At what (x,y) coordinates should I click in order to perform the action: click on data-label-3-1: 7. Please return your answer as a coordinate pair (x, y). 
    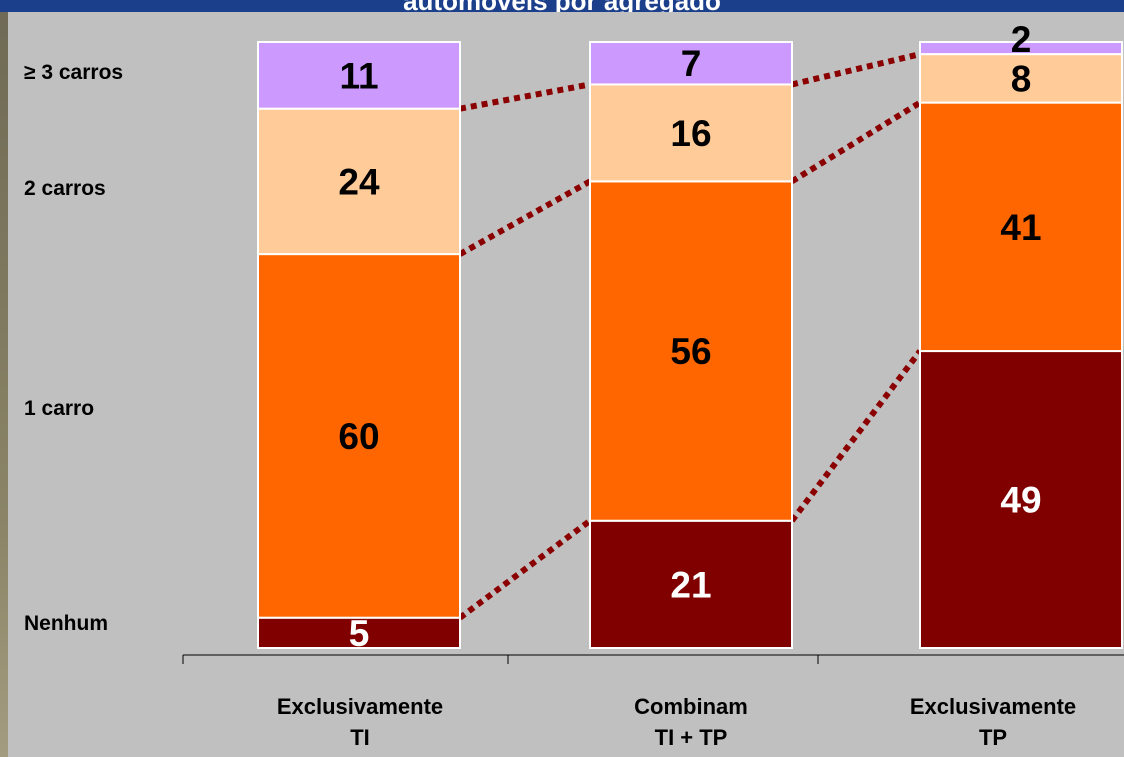
    Looking at the image, I should click on (691, 63).